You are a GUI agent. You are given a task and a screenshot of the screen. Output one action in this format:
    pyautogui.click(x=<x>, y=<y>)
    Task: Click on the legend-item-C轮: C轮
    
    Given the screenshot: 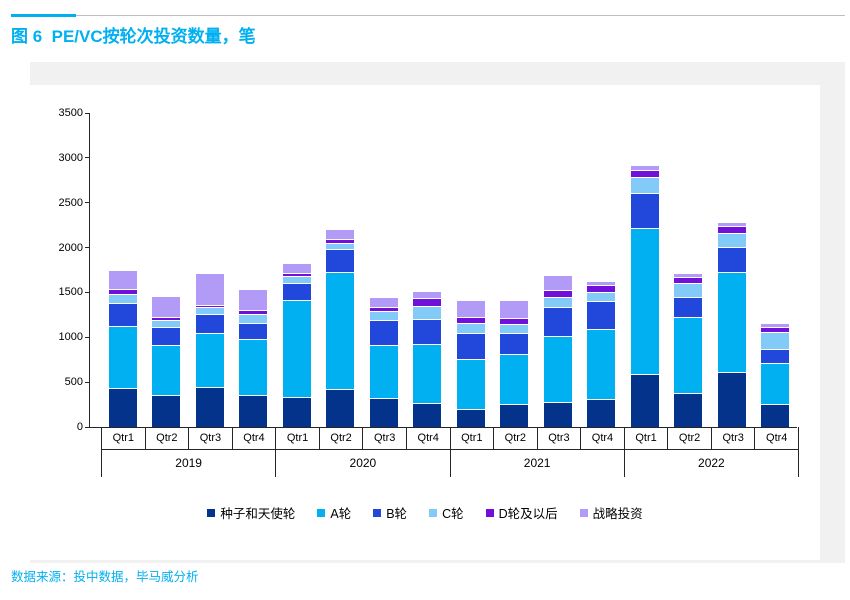 What is the action you would take?
    pyautogui.click(x=446, y=512)
    